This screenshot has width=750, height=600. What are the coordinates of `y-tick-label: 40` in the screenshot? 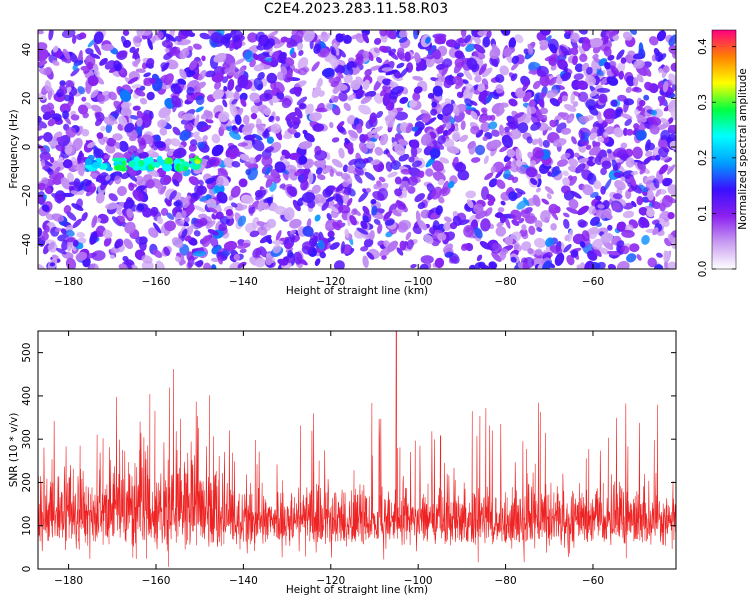 It's located at (27, 49).